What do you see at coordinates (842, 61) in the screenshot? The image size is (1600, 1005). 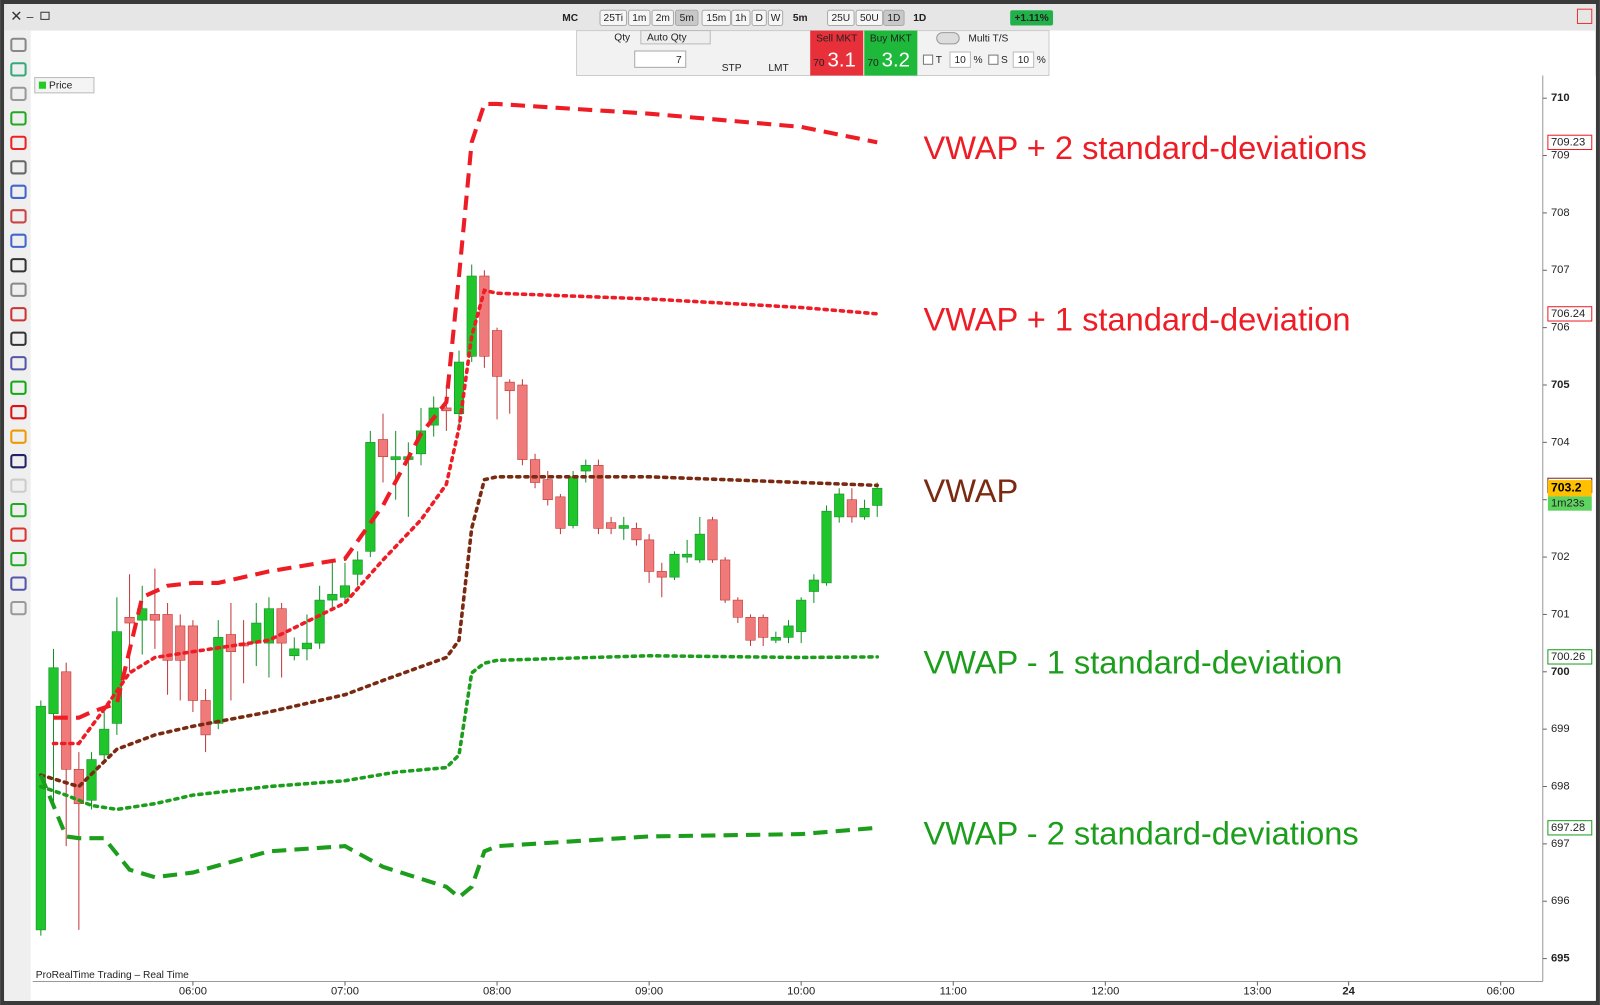 I see `sell-price: 3.1` at bounding box center [842, 61].